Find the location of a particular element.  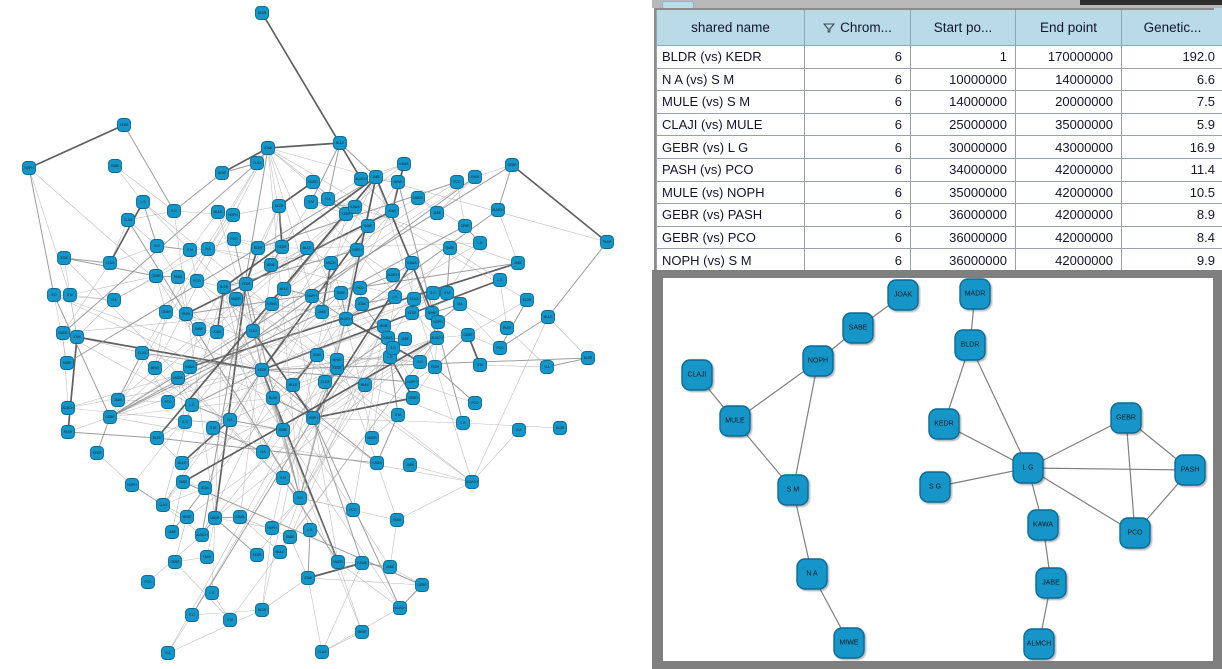

network-node-BLDR: BLDR is located at coordinates (970, 345).